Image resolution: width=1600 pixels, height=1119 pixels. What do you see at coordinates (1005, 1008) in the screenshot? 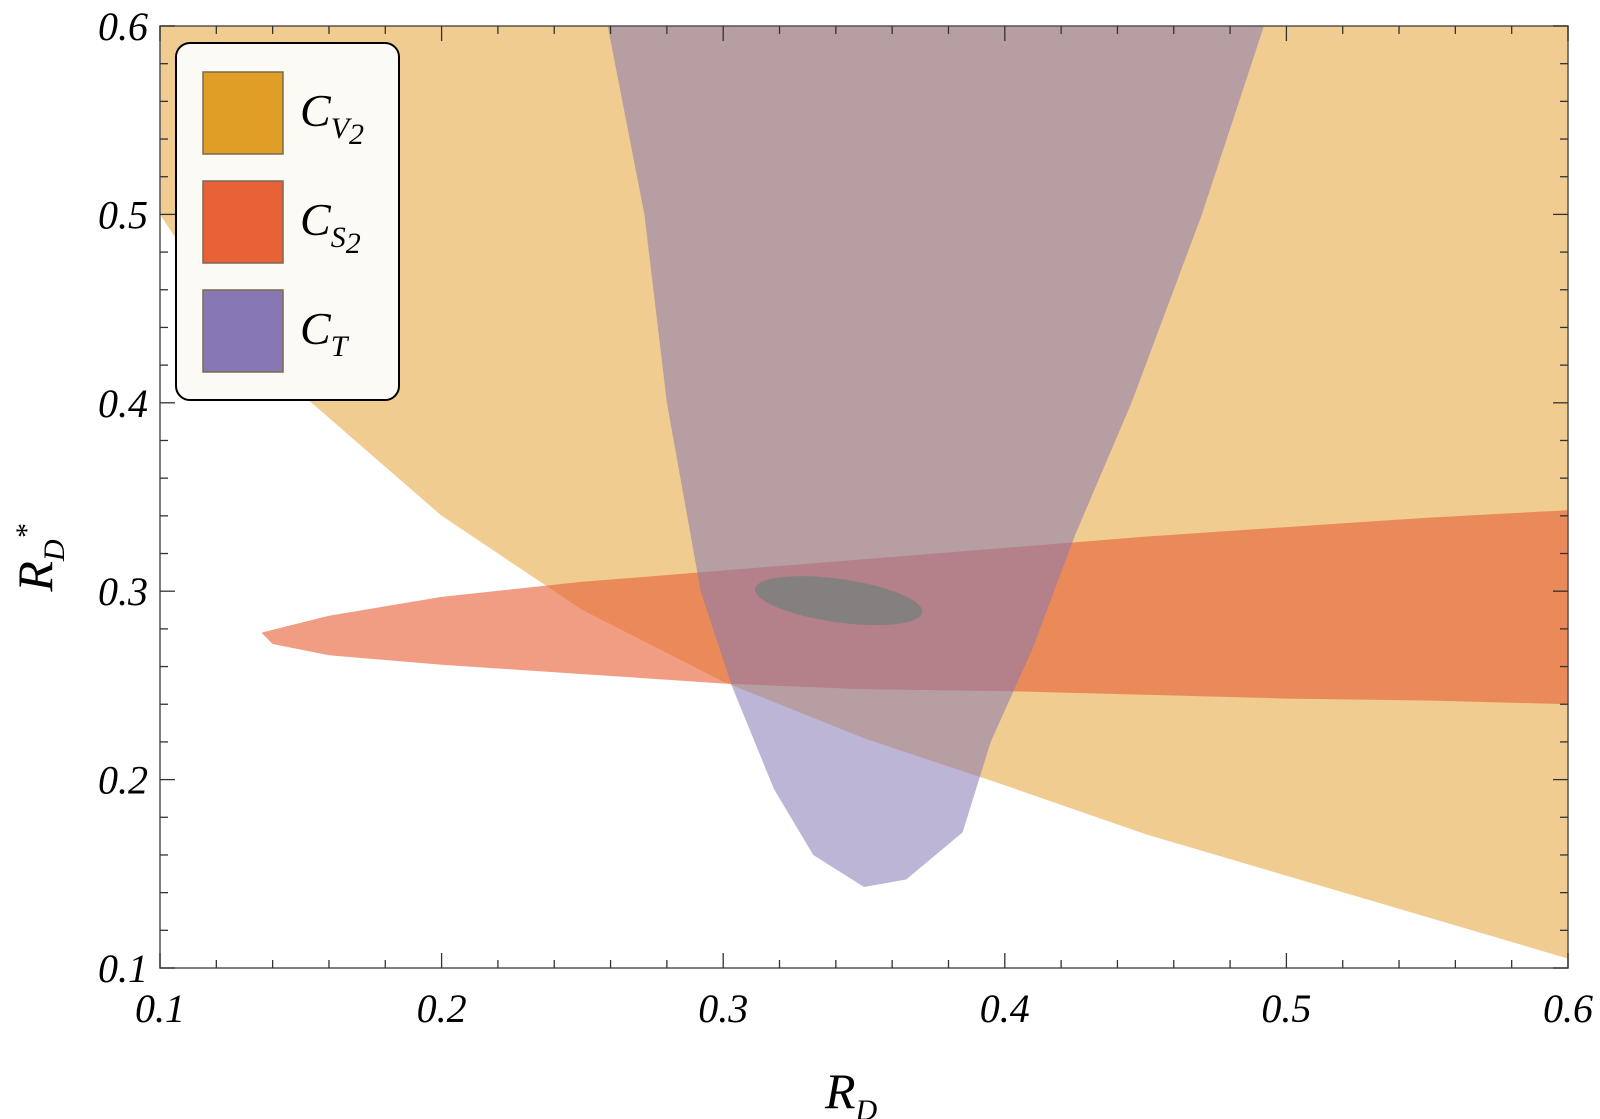
I see `x-tick-label: 0.4` at bounding box center [1005, 1008].